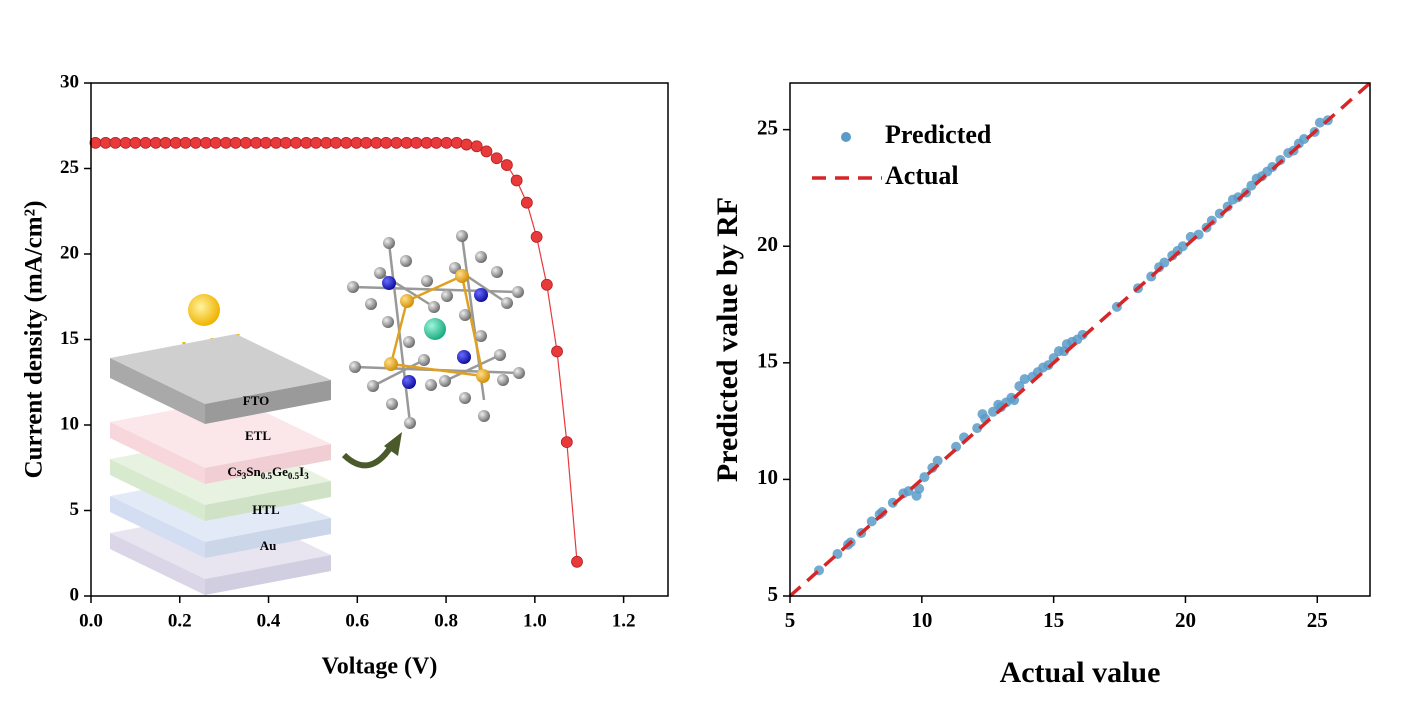  I want to click on x-tick-label: 15, so click(1053, 620).